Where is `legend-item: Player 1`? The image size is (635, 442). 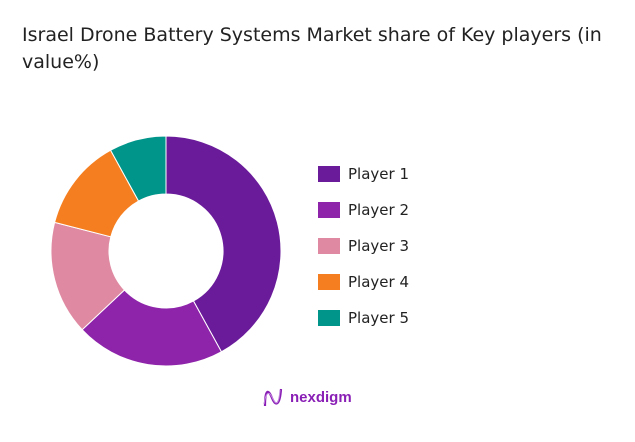
legend-item: Player 1 is located at coordinates (363, 174).